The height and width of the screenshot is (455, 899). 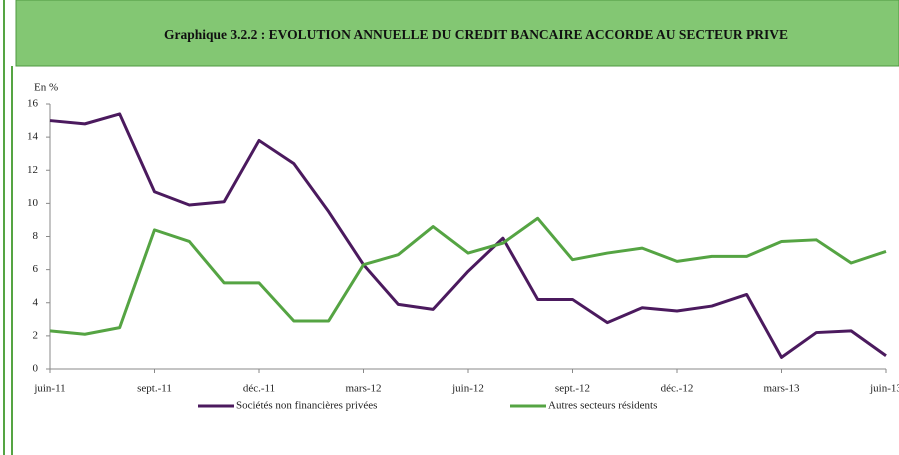 What do you see at coordinates (46, 88) in the screenshot?
I see `y-axis-label: En %` at bounding box center [46, 88].